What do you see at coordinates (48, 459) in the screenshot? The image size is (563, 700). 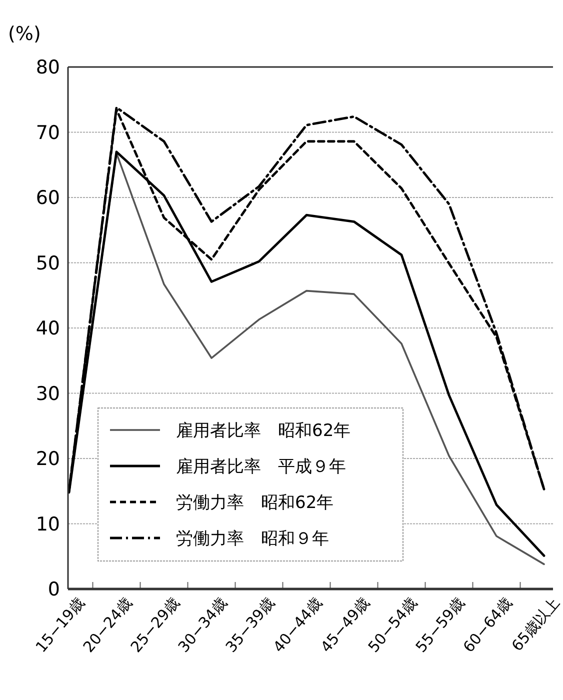 I see `y-tick-label: 20` at bounding box center [48, 459].